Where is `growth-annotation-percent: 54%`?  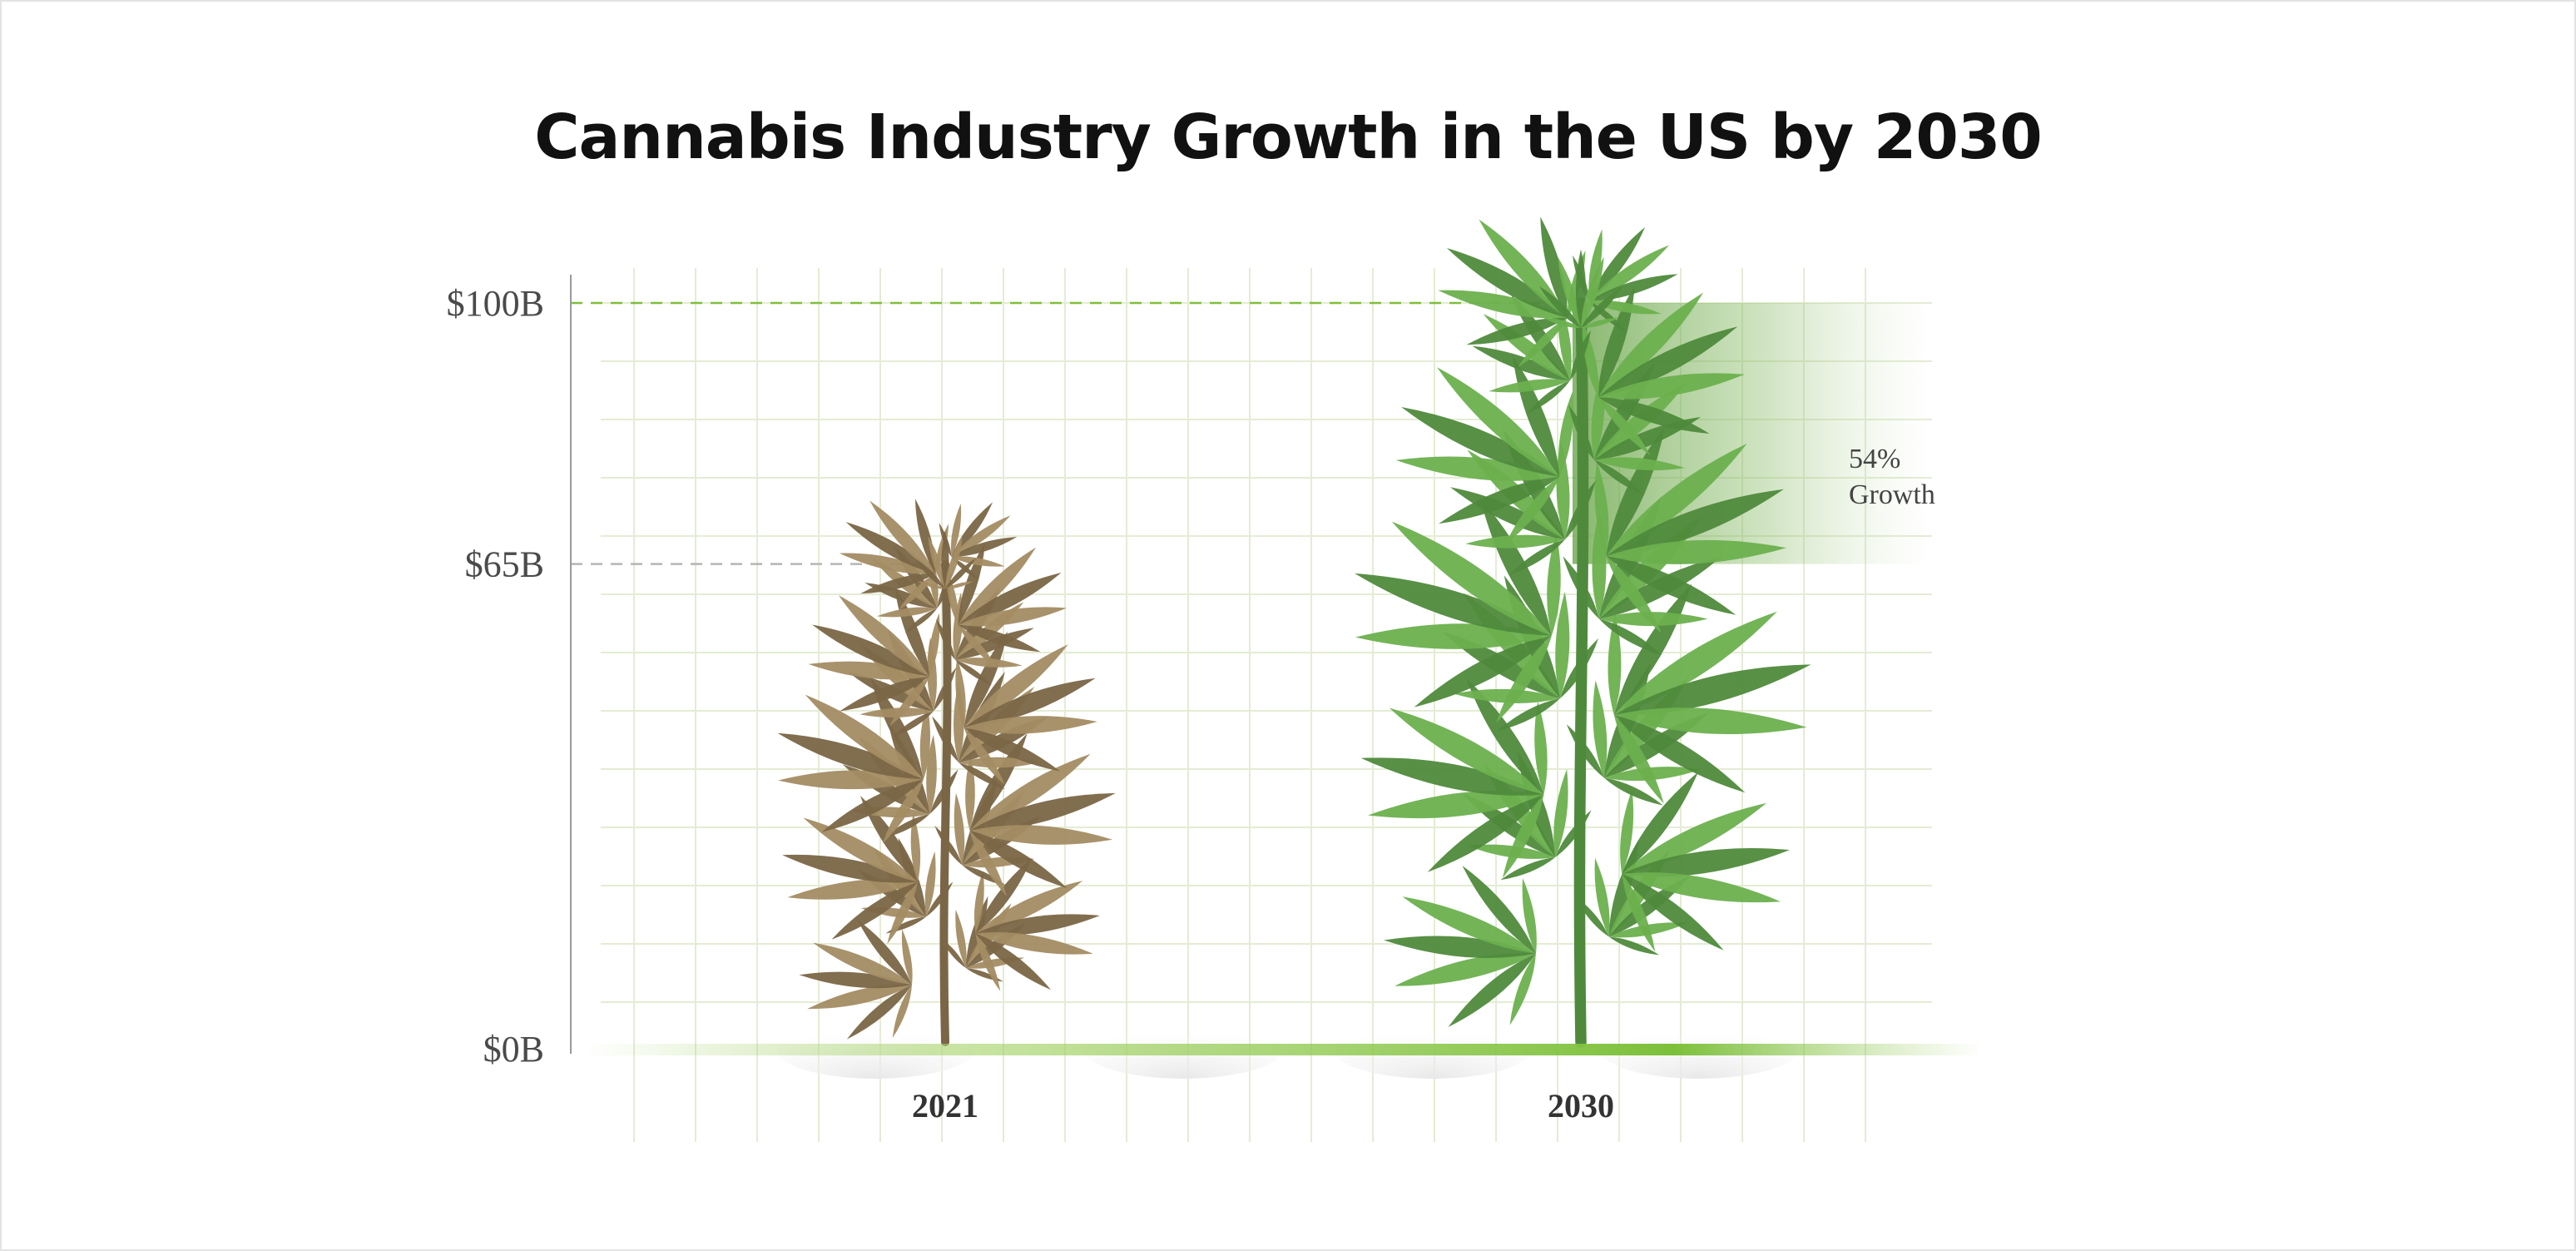
growth-annotation-percent: 54% is located at coordinates (1875, 459).